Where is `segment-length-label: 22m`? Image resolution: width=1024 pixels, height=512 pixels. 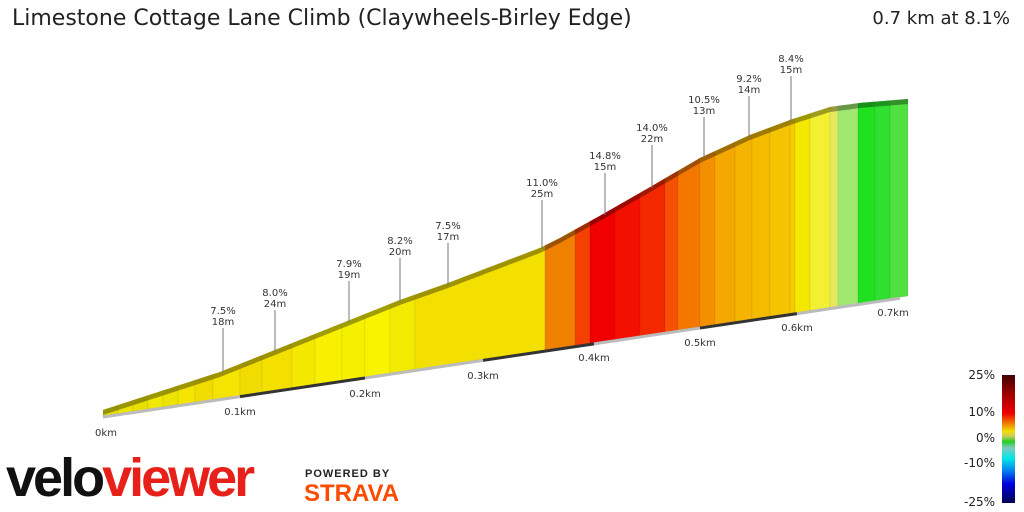 segment-length-label: 22m is located at coordinates (652, 139).